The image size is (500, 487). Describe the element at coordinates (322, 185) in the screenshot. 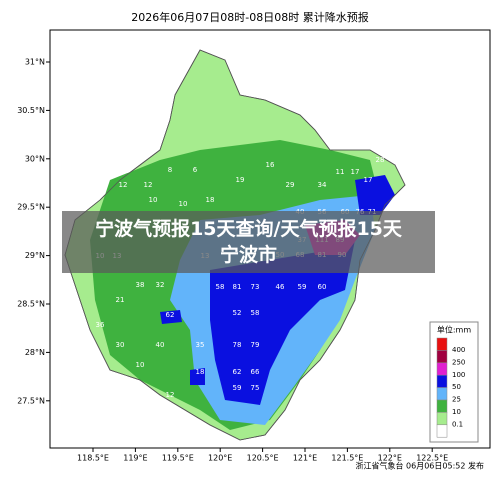

I see `station-value: 34` at that location.